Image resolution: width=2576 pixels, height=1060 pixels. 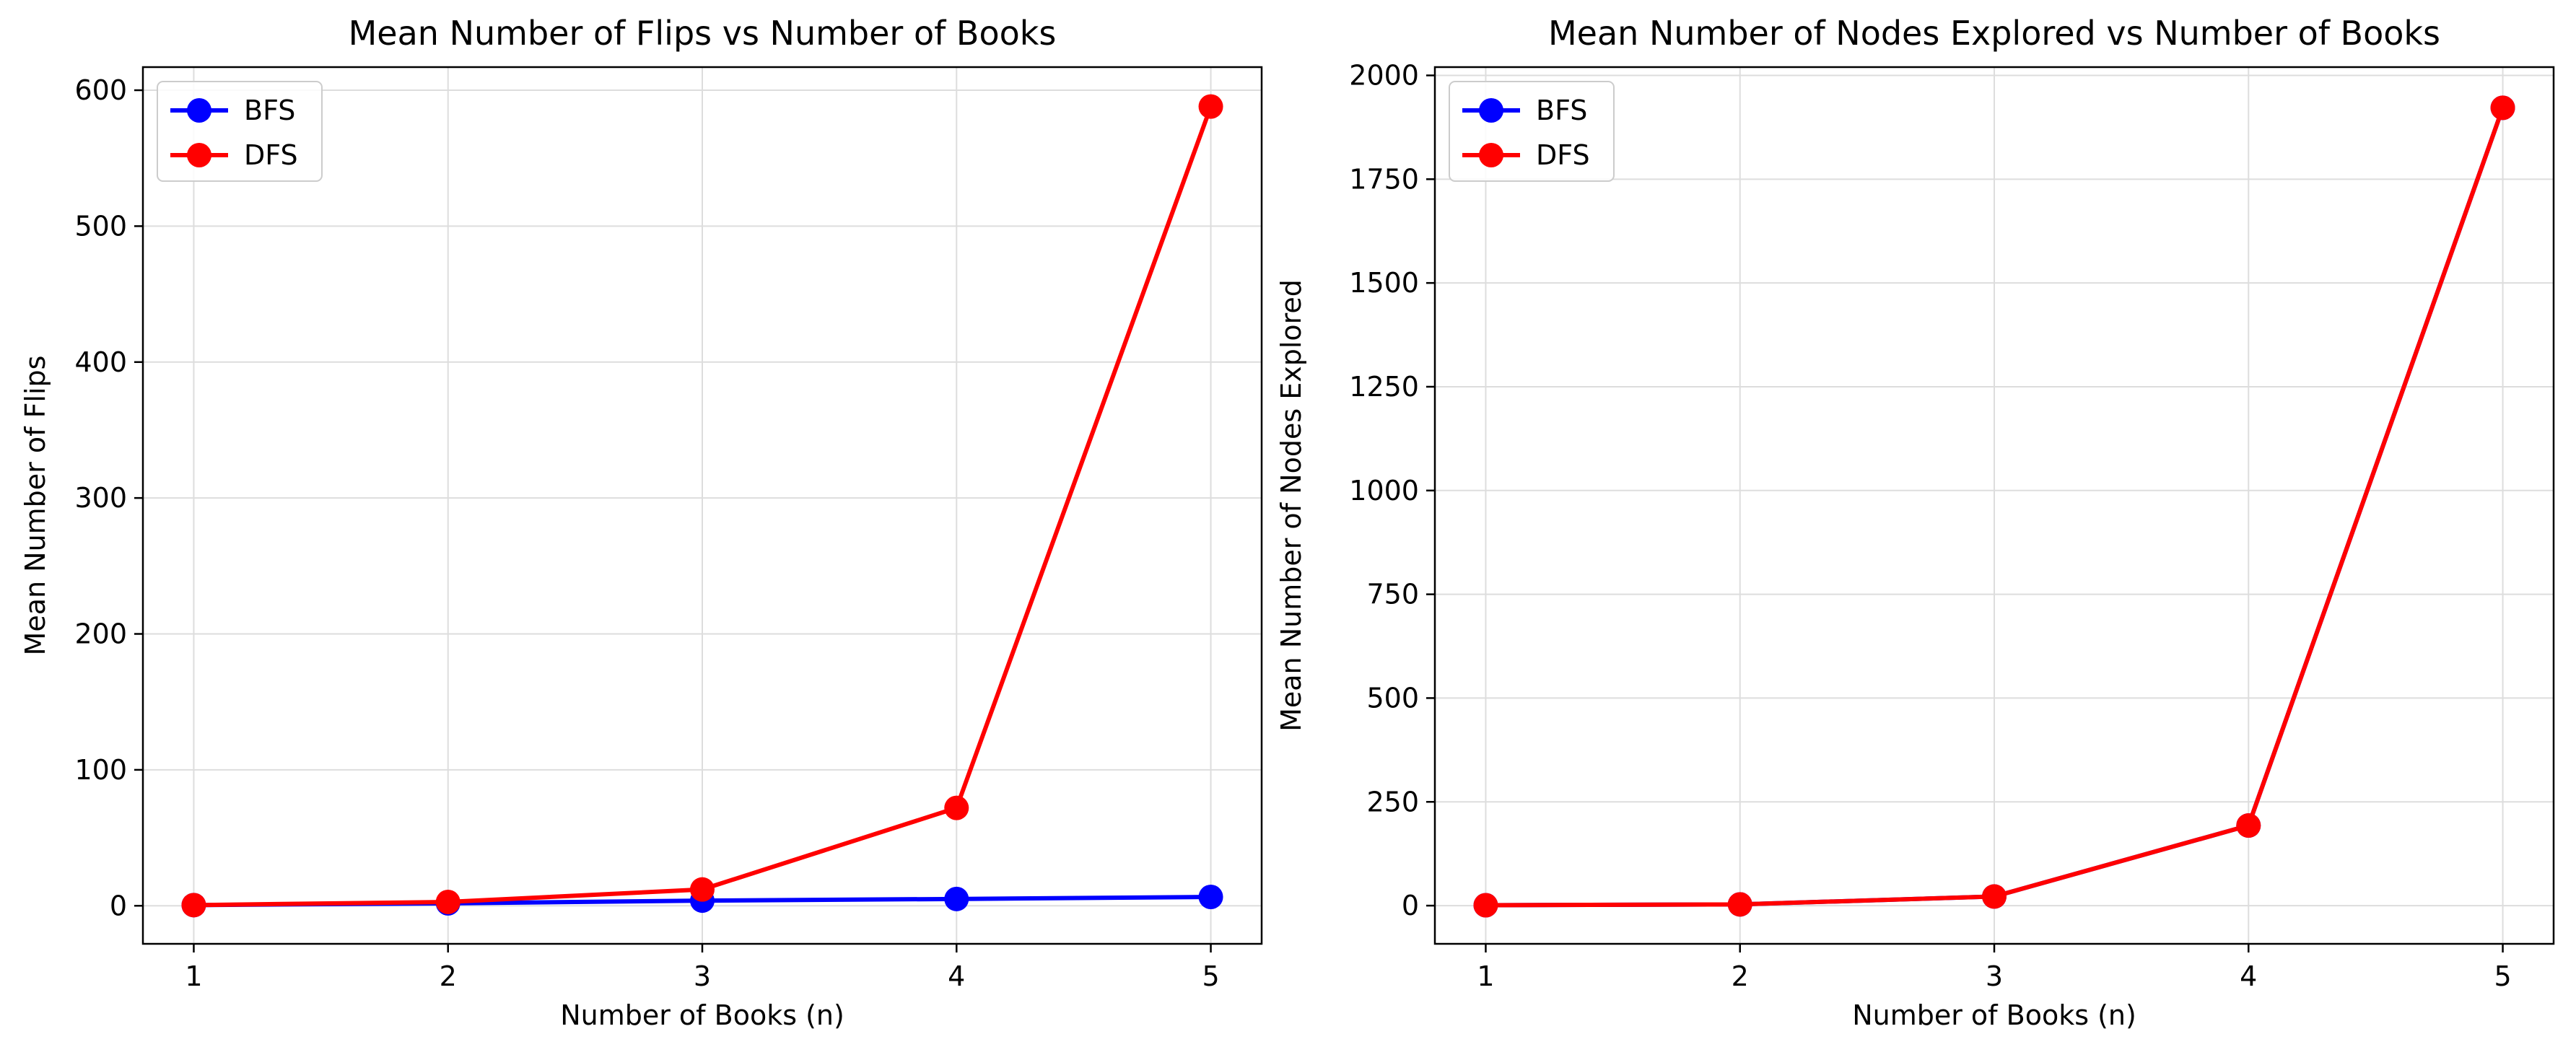 What do you see at coordinates (1384, 179) in the screenshot?
I see `y-tick-label: 1750` at bounding box center [1384, 179].